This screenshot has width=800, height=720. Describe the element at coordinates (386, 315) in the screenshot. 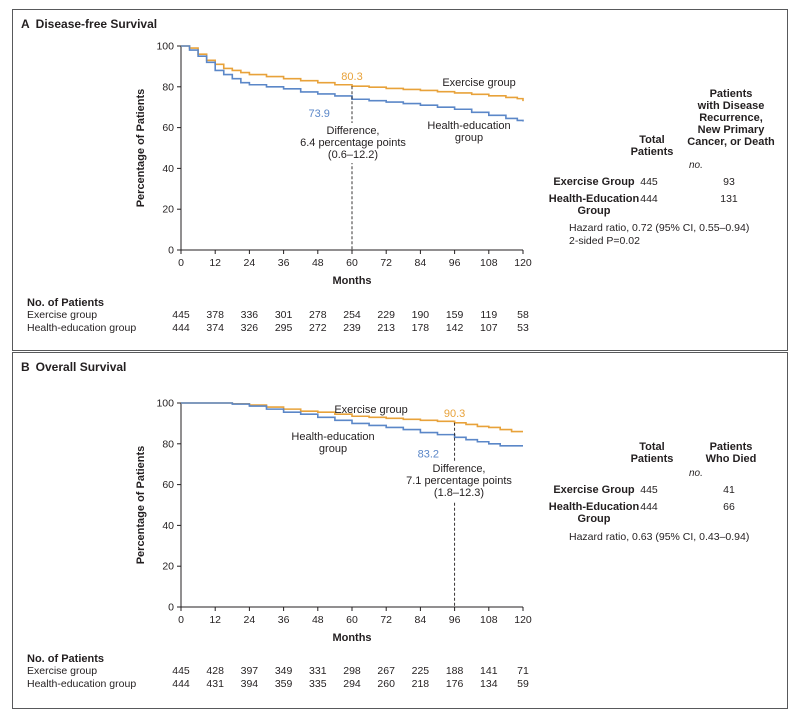

I see `risk-value: 229` at that location.